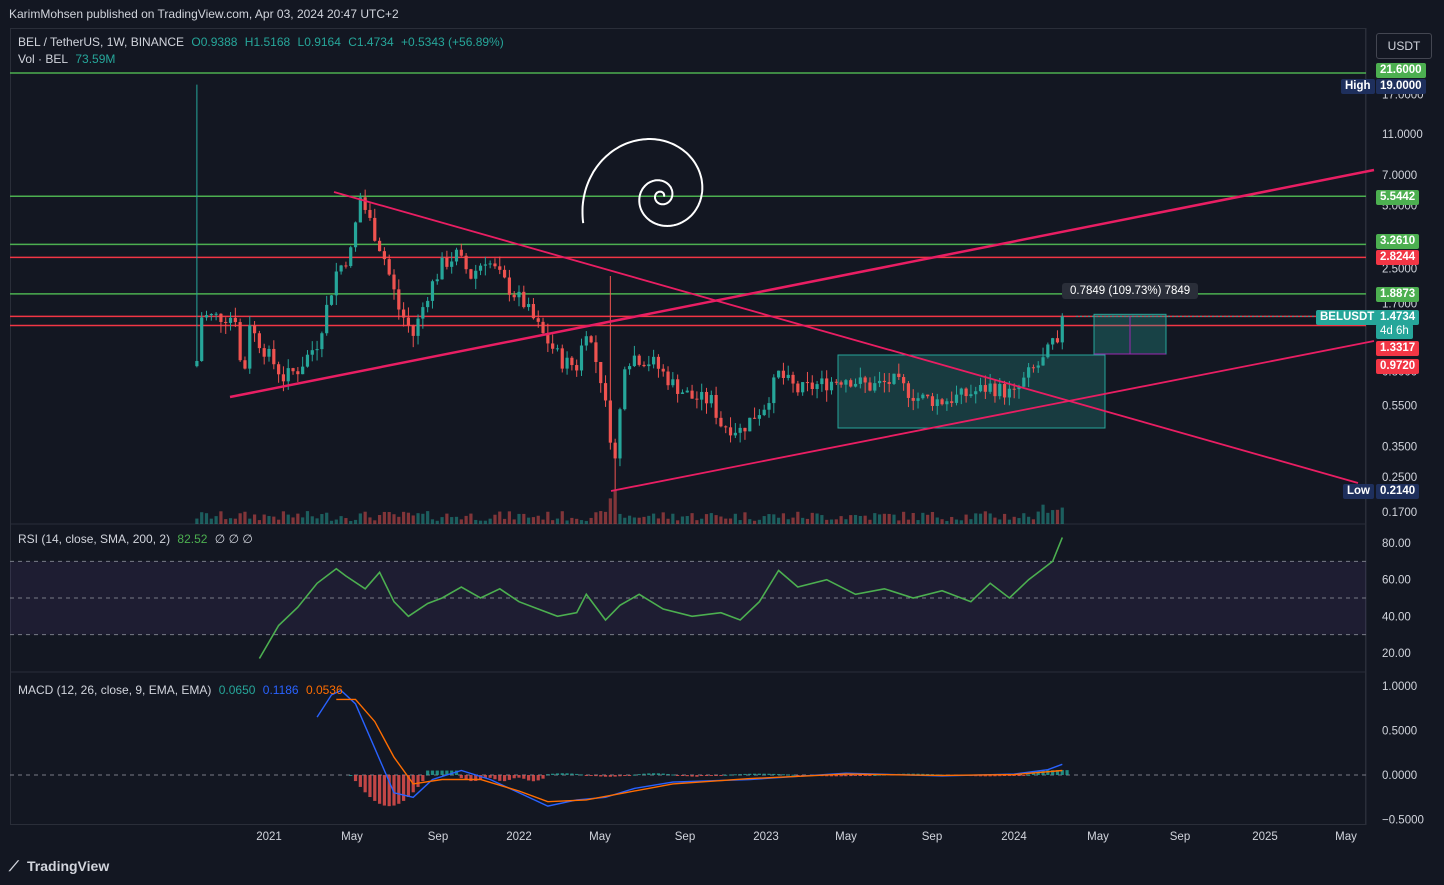  Describe the element at coordinates (319, 42) in the screenshot. I see `ohlc-low: L0.9164` at that location.